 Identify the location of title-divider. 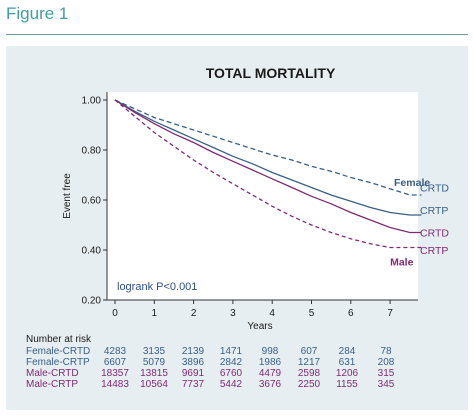
(237, 34).